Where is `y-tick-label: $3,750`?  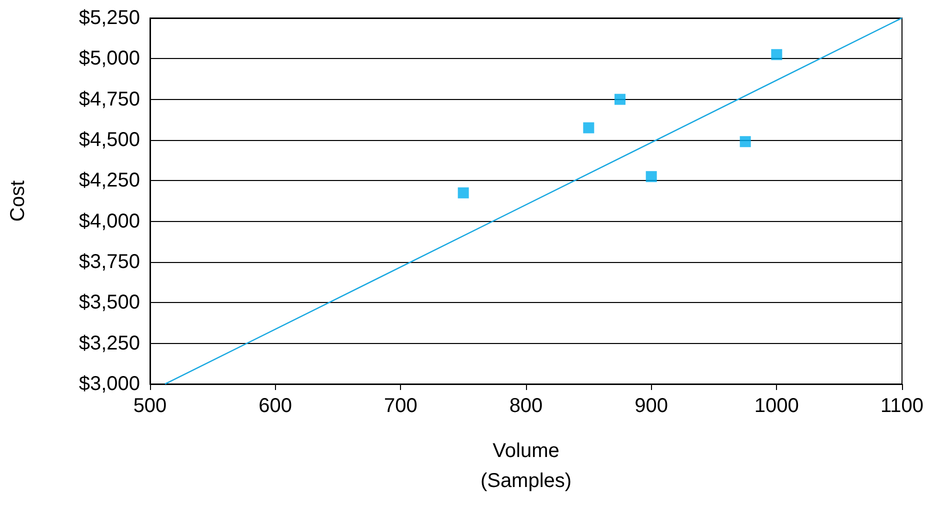
y-tick-label: $3,750 is located at coordinates (109, 262).